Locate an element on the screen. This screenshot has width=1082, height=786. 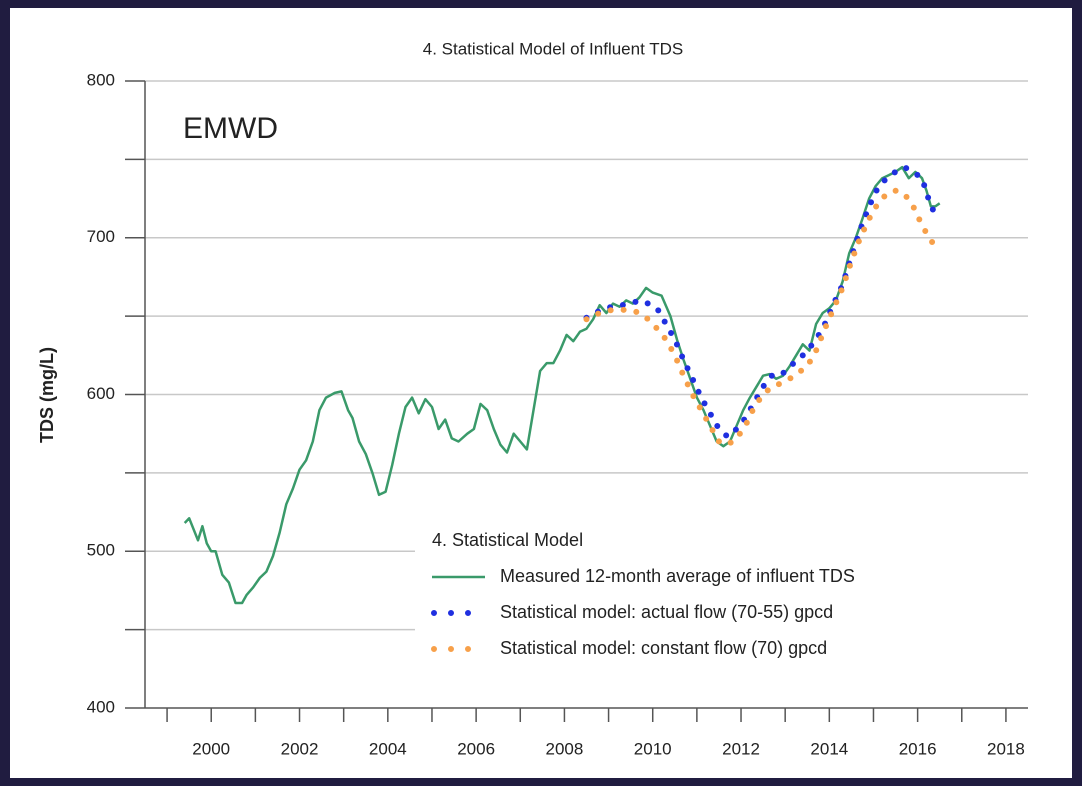
x-tick-label: 2018 is located at coordinates (1006, 748).